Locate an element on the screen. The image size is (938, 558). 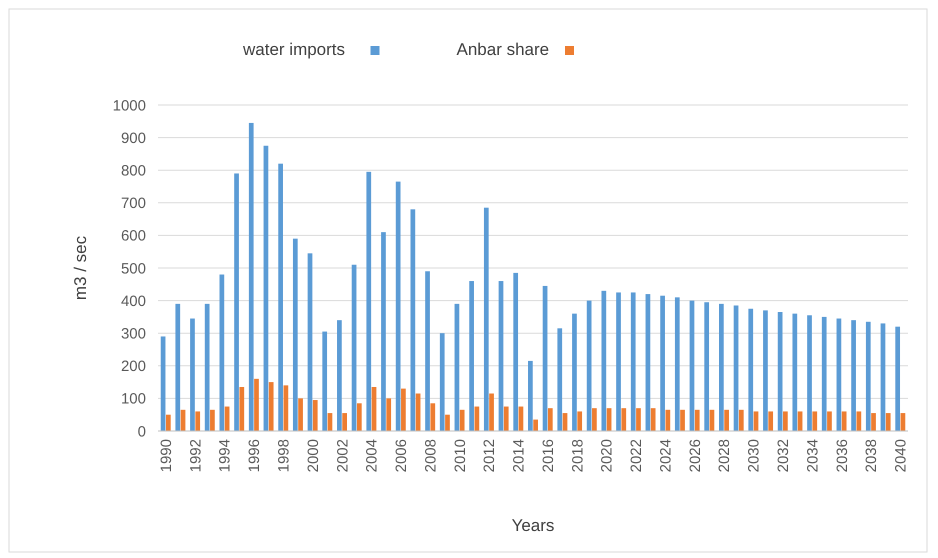
x-tick-label: 2034 is located at coordinates (813, 455).